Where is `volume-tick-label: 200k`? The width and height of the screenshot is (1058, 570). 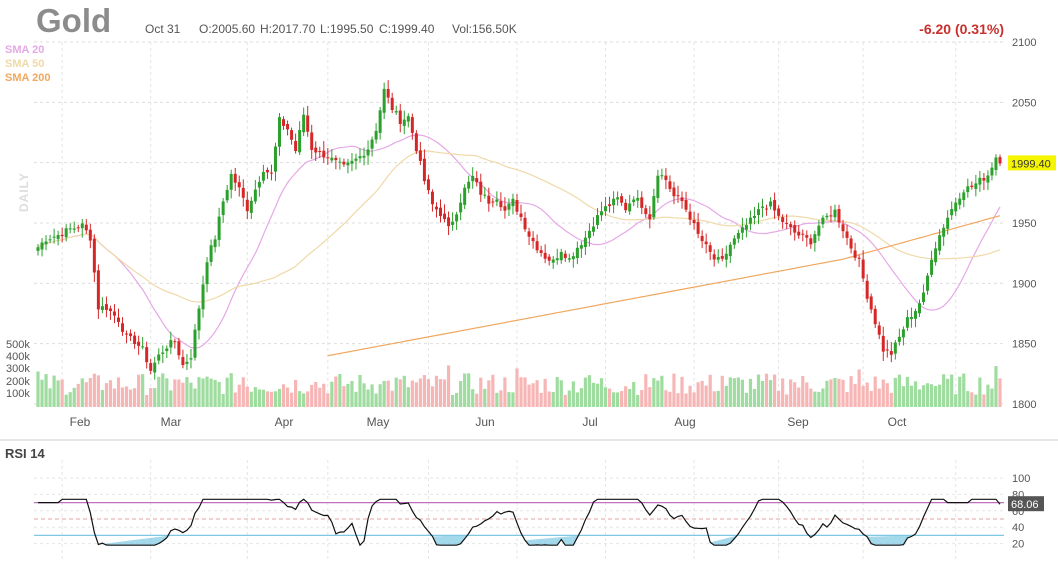
volume-tick-label: 200k is located at coordinates (18, 382).